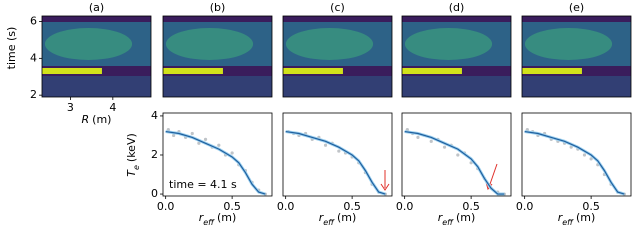 Image resolution: width=640 pixels, height=245 pixels. I want to click on panel-title: (d), so click(457, 7).